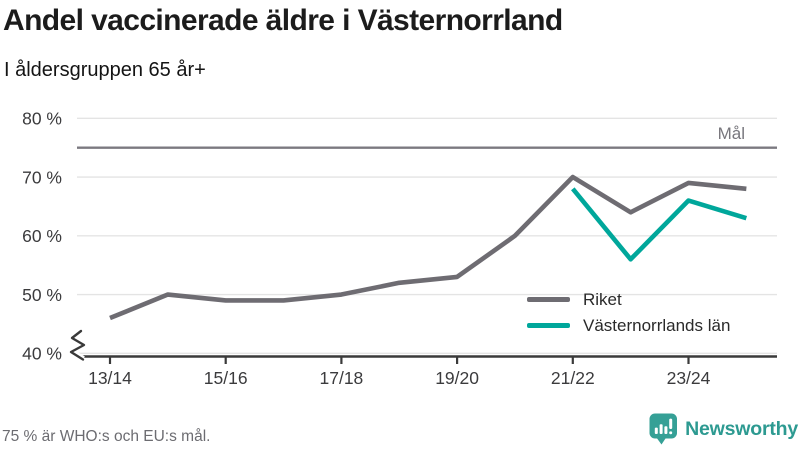  Describe the element at coordinates (457, 378) in the screenshot. I see `x-axis-tick-label: 19/20` at that location.